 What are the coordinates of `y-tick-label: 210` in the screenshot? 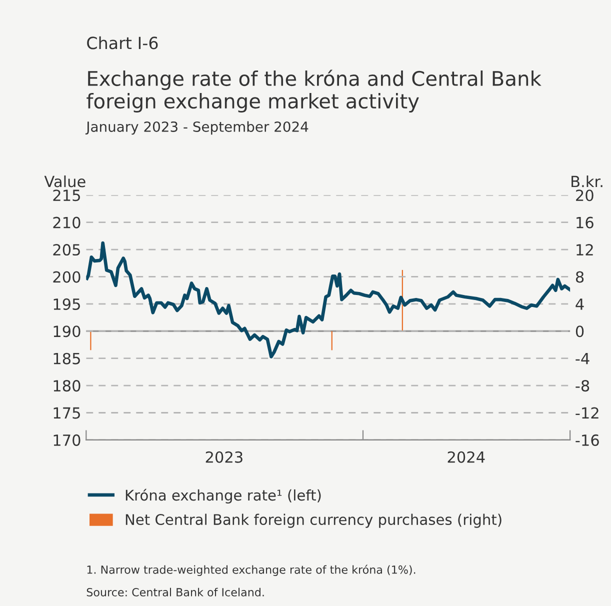 It's located at (66, 222).